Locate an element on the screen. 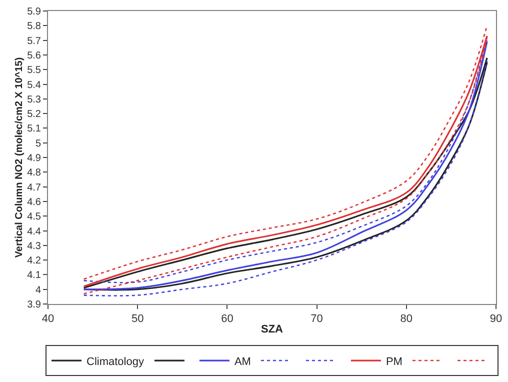  y-tick-label: 5.6 is located at coordinates (34, 56).